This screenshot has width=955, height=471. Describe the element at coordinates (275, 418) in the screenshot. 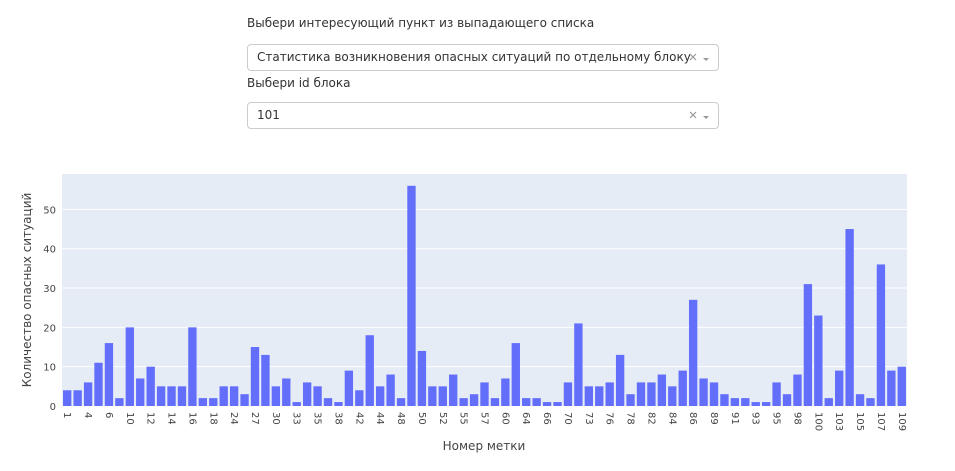

I see `x-tick-label: 30` at that location.